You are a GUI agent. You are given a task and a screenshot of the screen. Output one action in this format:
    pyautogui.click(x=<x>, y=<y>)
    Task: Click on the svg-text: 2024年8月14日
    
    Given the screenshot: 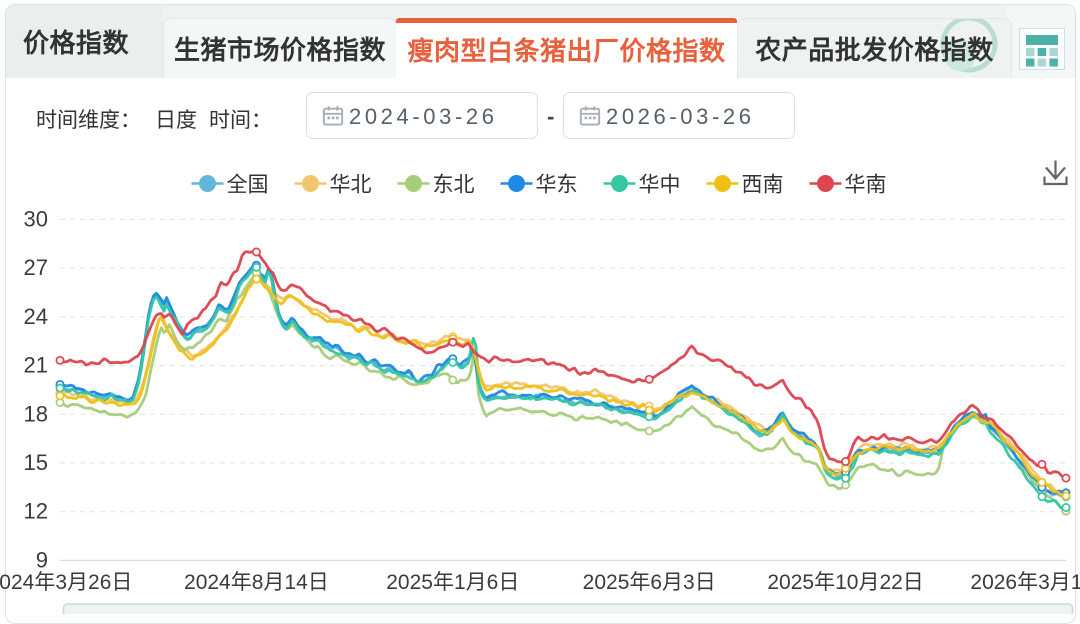 What is the action you would take?
    pyautogui.click(x=256, y=582)
    